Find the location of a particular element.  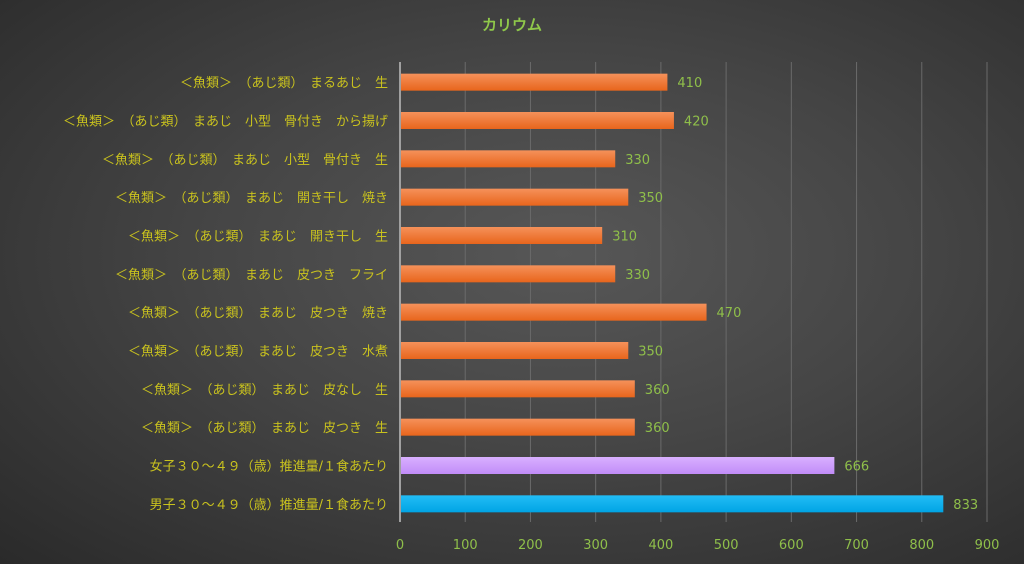

category-label: ＜魚類＞ （あじ類） まあじ 小型 骨付き 生 is located at coordinates (245, 160).